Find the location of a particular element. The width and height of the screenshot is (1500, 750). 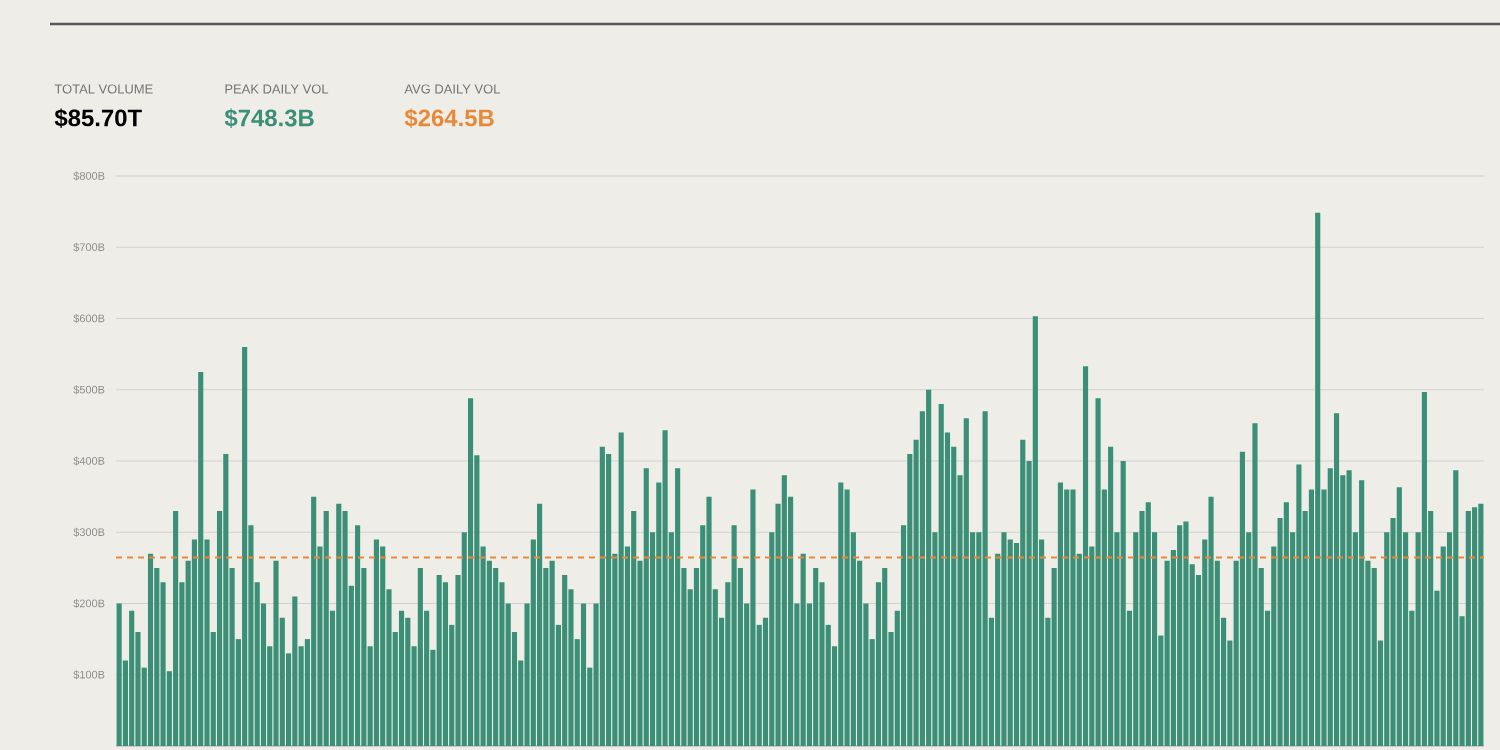

text: $264.5B is located at coordinates (449, 118).